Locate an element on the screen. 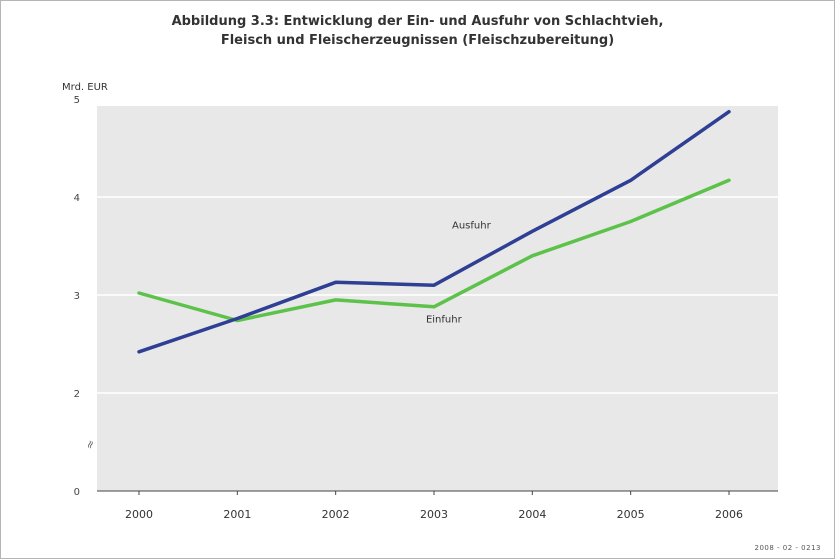 The image size is (835, 559). x-tick-label: 2002 is located at coordinates (336, 514).